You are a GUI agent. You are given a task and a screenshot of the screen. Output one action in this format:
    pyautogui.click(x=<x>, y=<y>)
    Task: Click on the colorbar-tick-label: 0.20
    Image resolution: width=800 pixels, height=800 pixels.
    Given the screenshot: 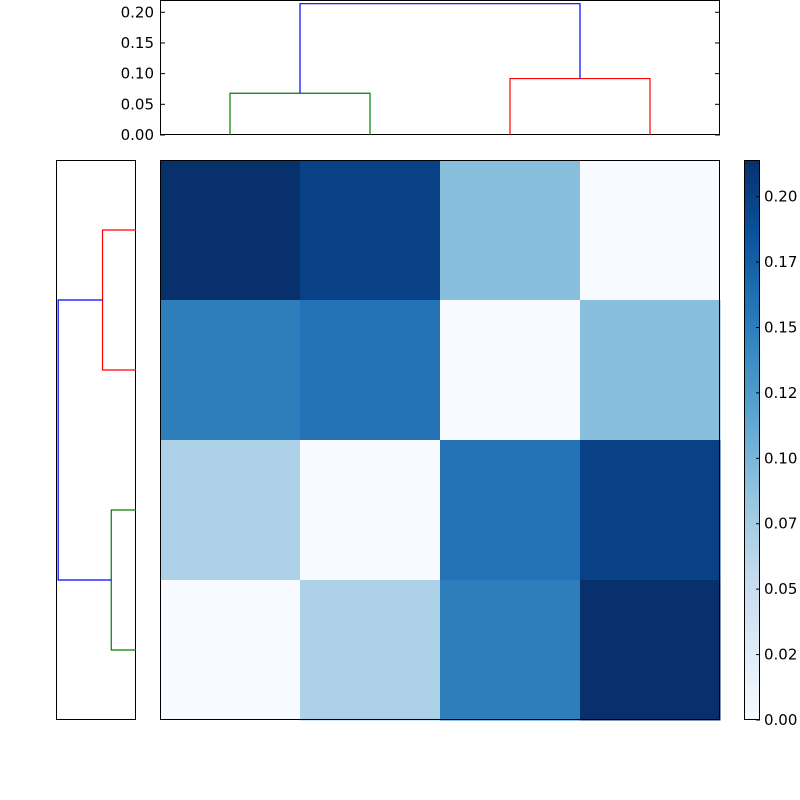 What is the action you would take?
    pyautogui.click(x=780, y=197)
    